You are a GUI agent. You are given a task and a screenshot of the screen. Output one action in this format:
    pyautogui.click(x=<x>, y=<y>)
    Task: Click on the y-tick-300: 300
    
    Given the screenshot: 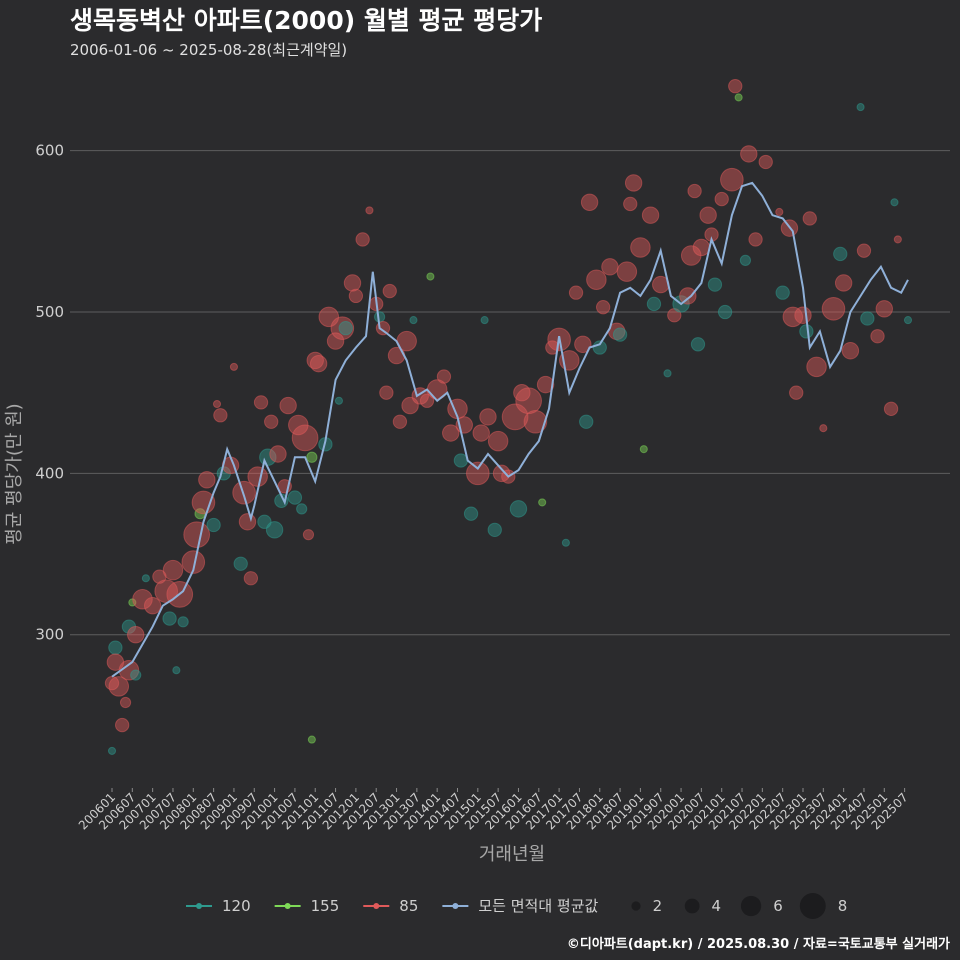 What is the action you would take?
    pyautogui.click(x=49, y=635)
    